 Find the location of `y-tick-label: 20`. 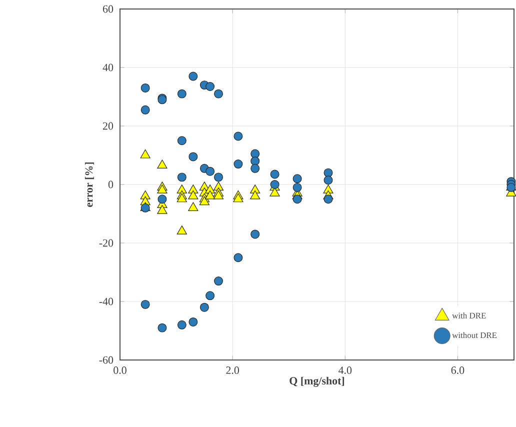

y-tick-label: 20 is located at coordinates (108, 126).